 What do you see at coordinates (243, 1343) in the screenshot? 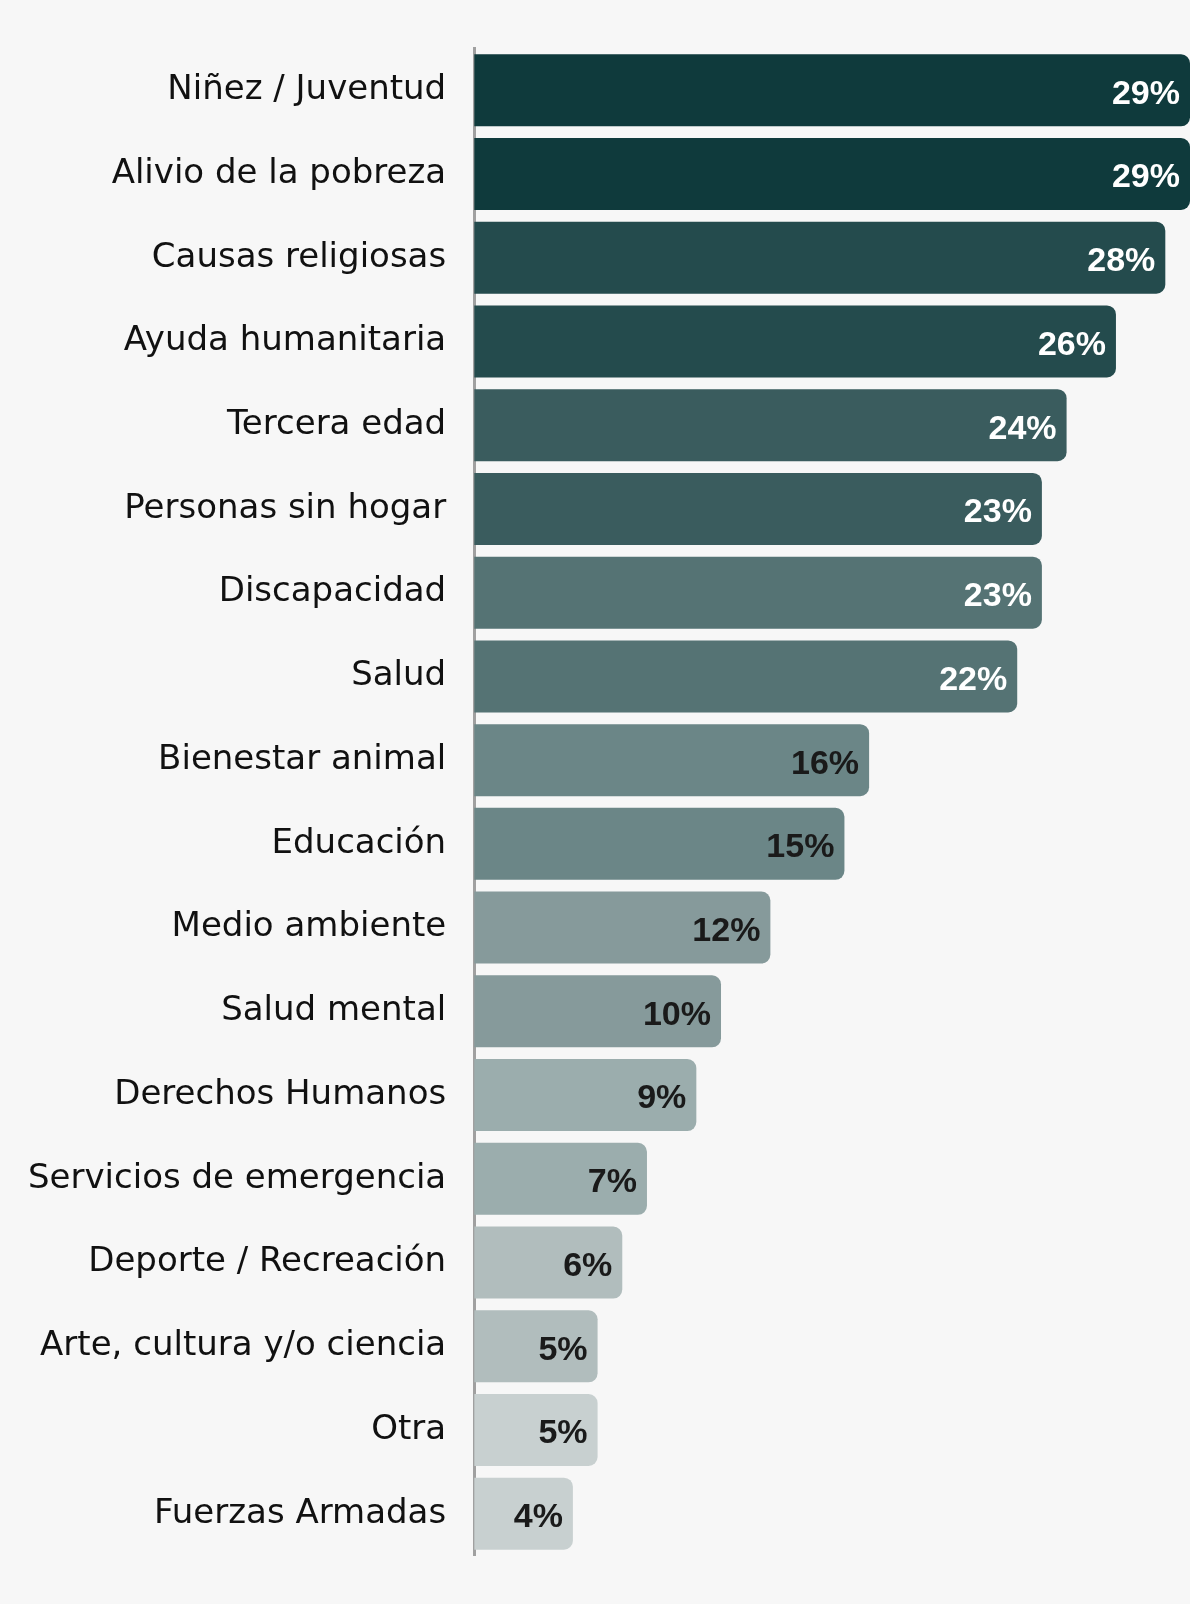
I see `y-tick-label: Arte, cultura y/o ciencia` at bounding box center [243, 1343].